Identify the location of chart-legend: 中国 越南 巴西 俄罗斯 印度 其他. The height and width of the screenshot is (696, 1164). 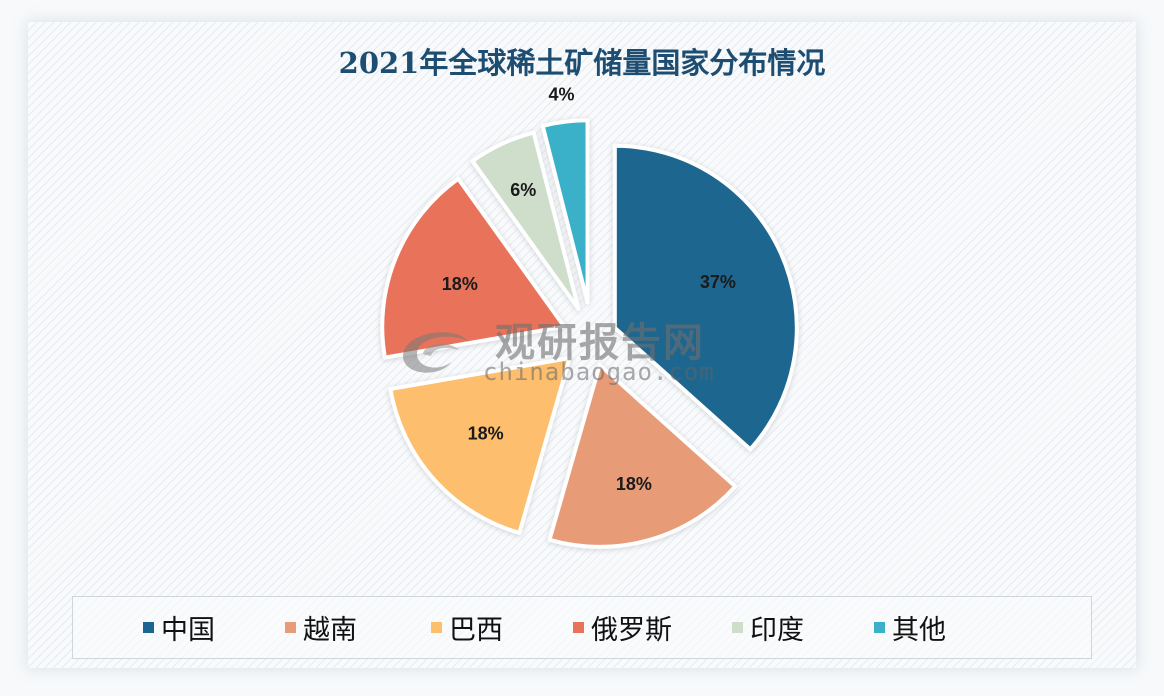
(582, 627).